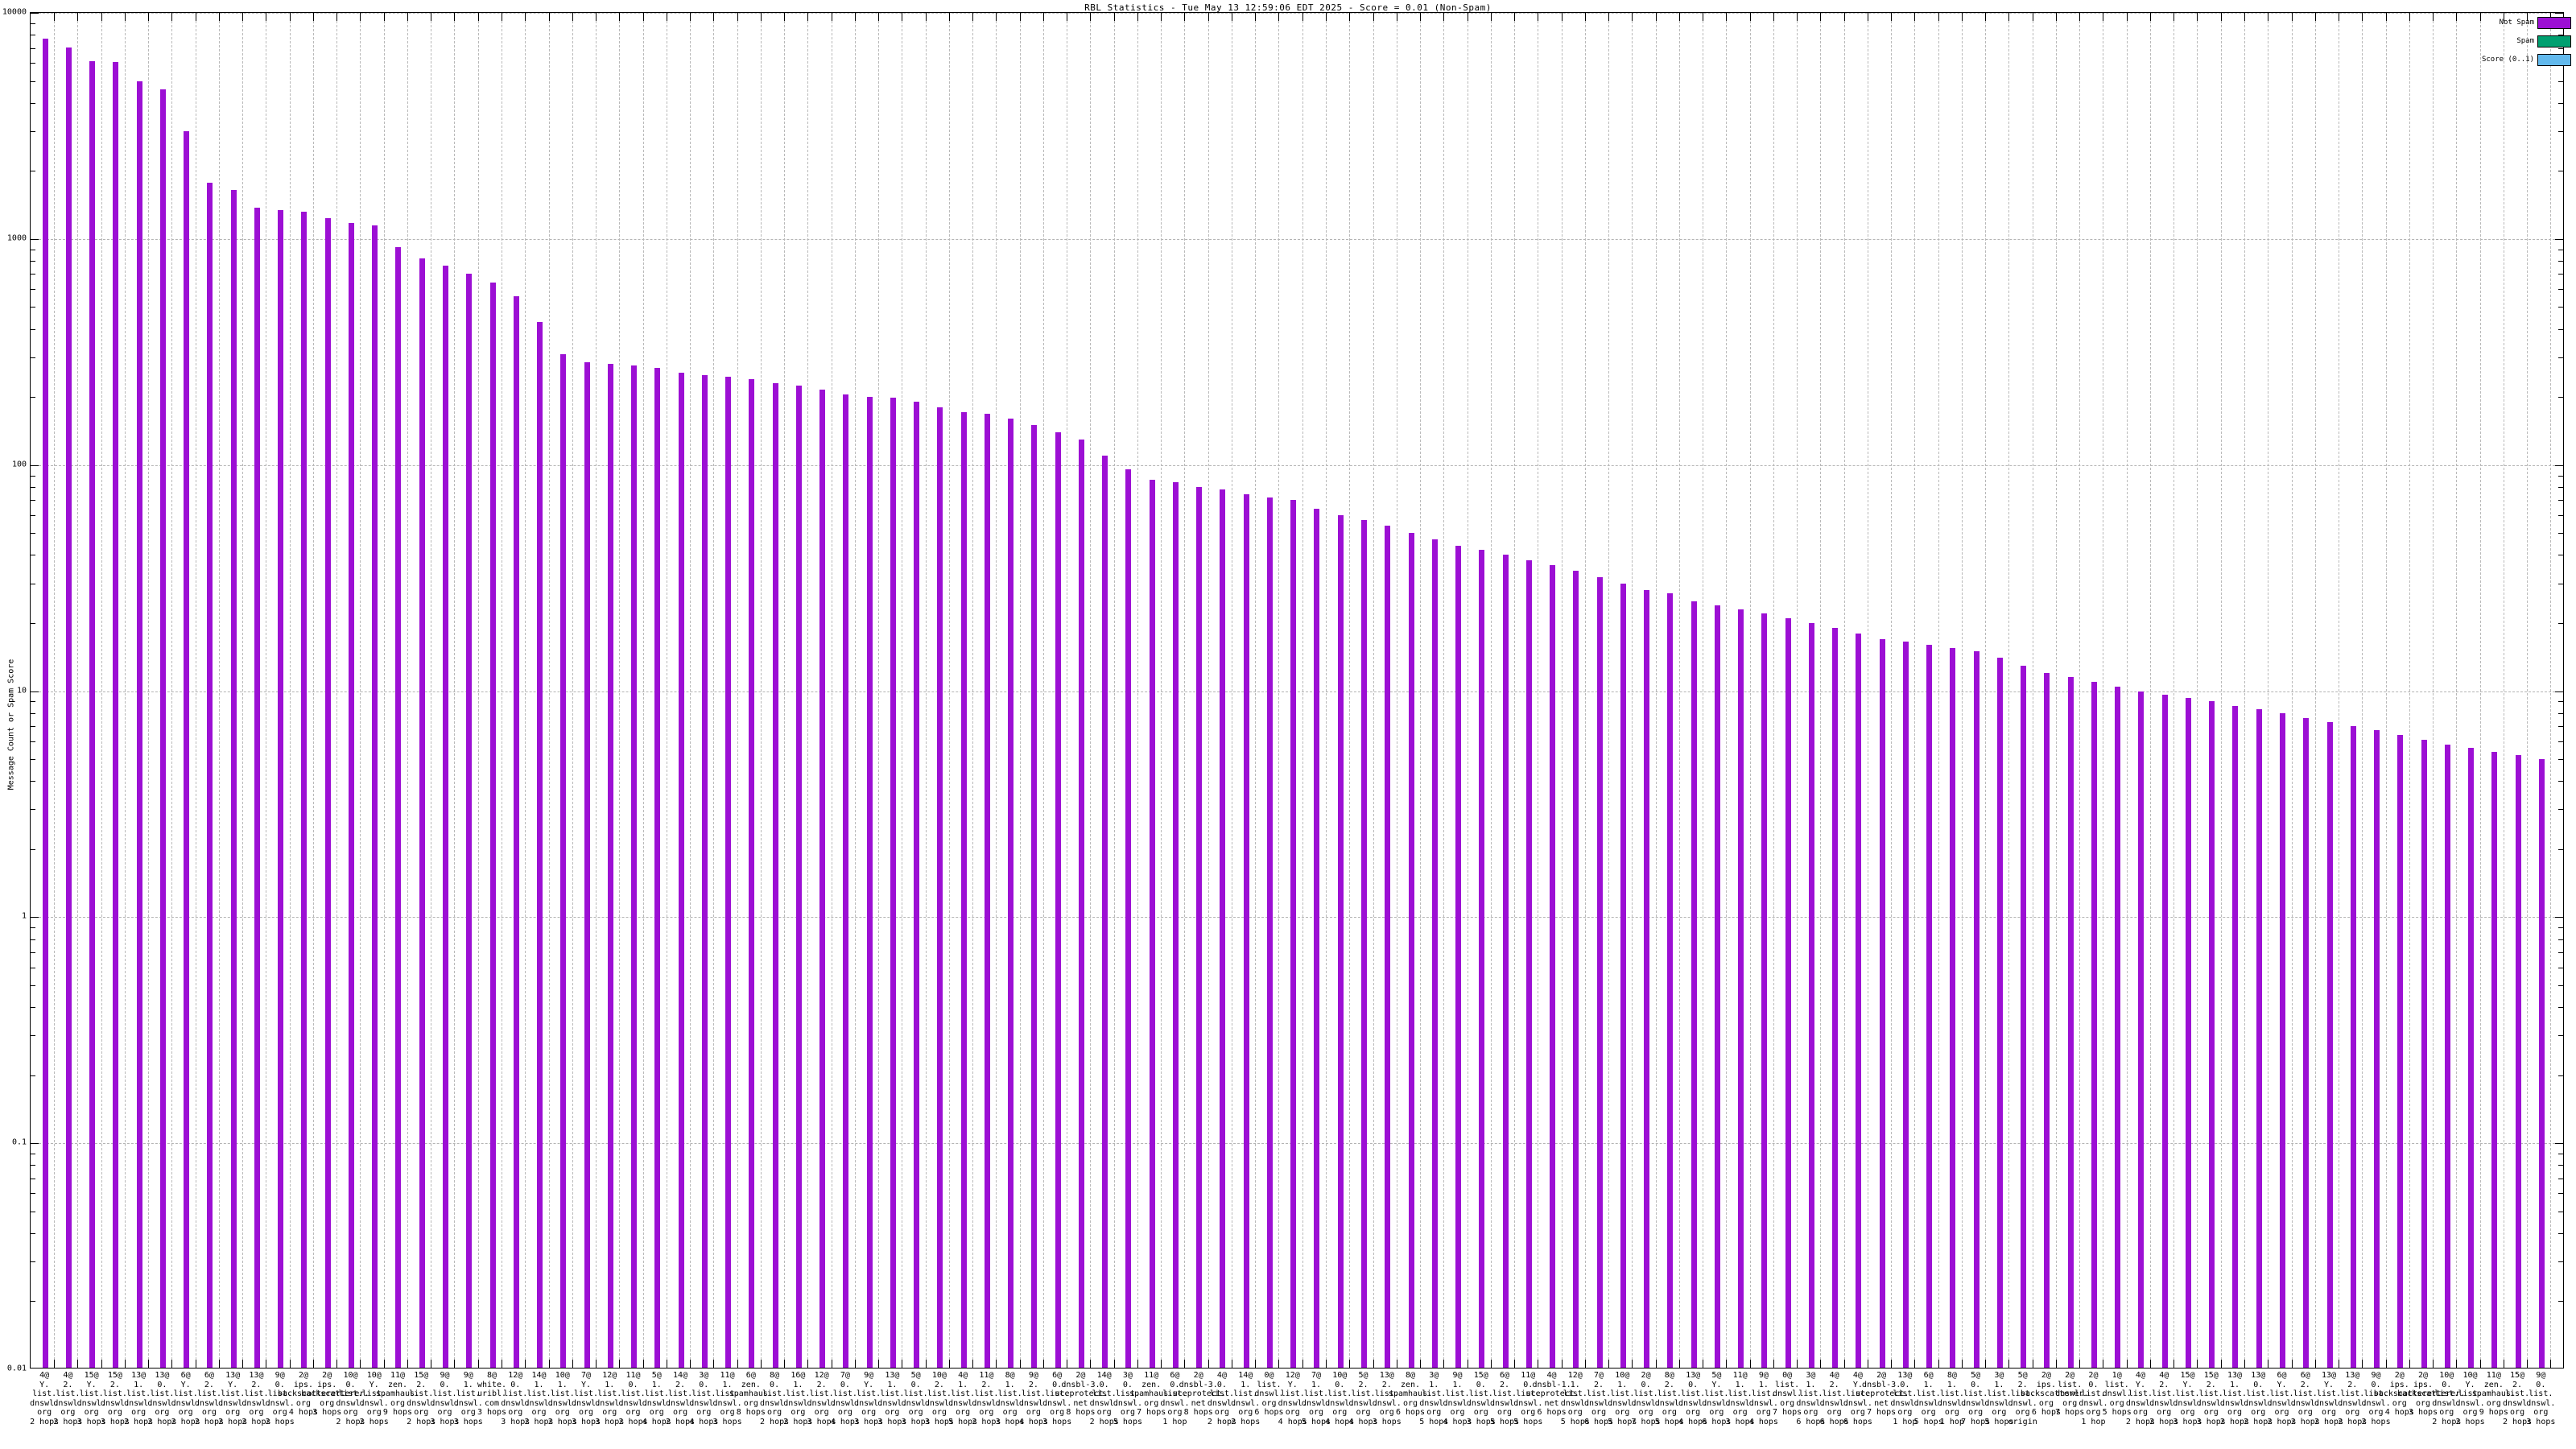 The height and width of the screenshot is (1449, 2576). What do you see at coordinates (1297, 239) in the screenshot?
I see `gridline-horizontal` at bounding box center [1297, 239].